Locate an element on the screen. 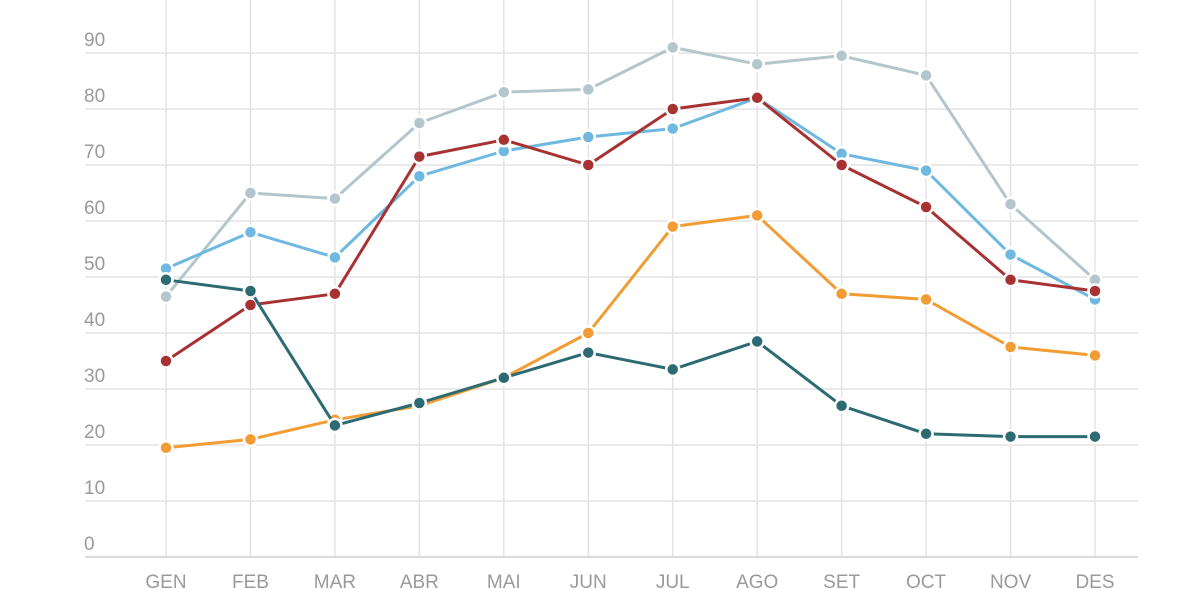  x-tick-label-oct: OCT is located at coordinates (926, 580).